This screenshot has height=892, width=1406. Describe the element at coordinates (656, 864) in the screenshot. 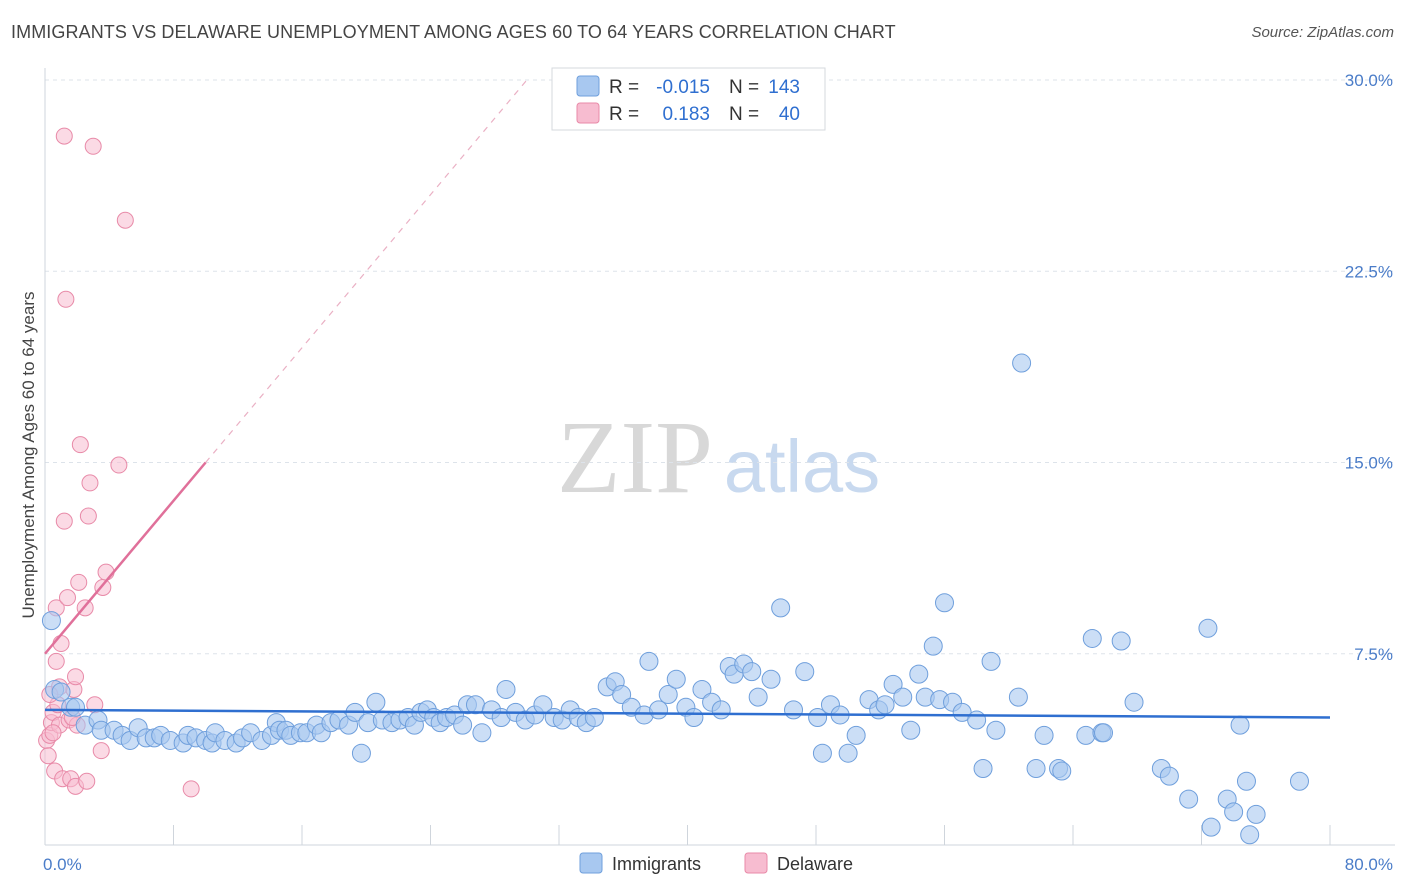

I see `bottom-legend-immigrants: Immigrants` at that location.